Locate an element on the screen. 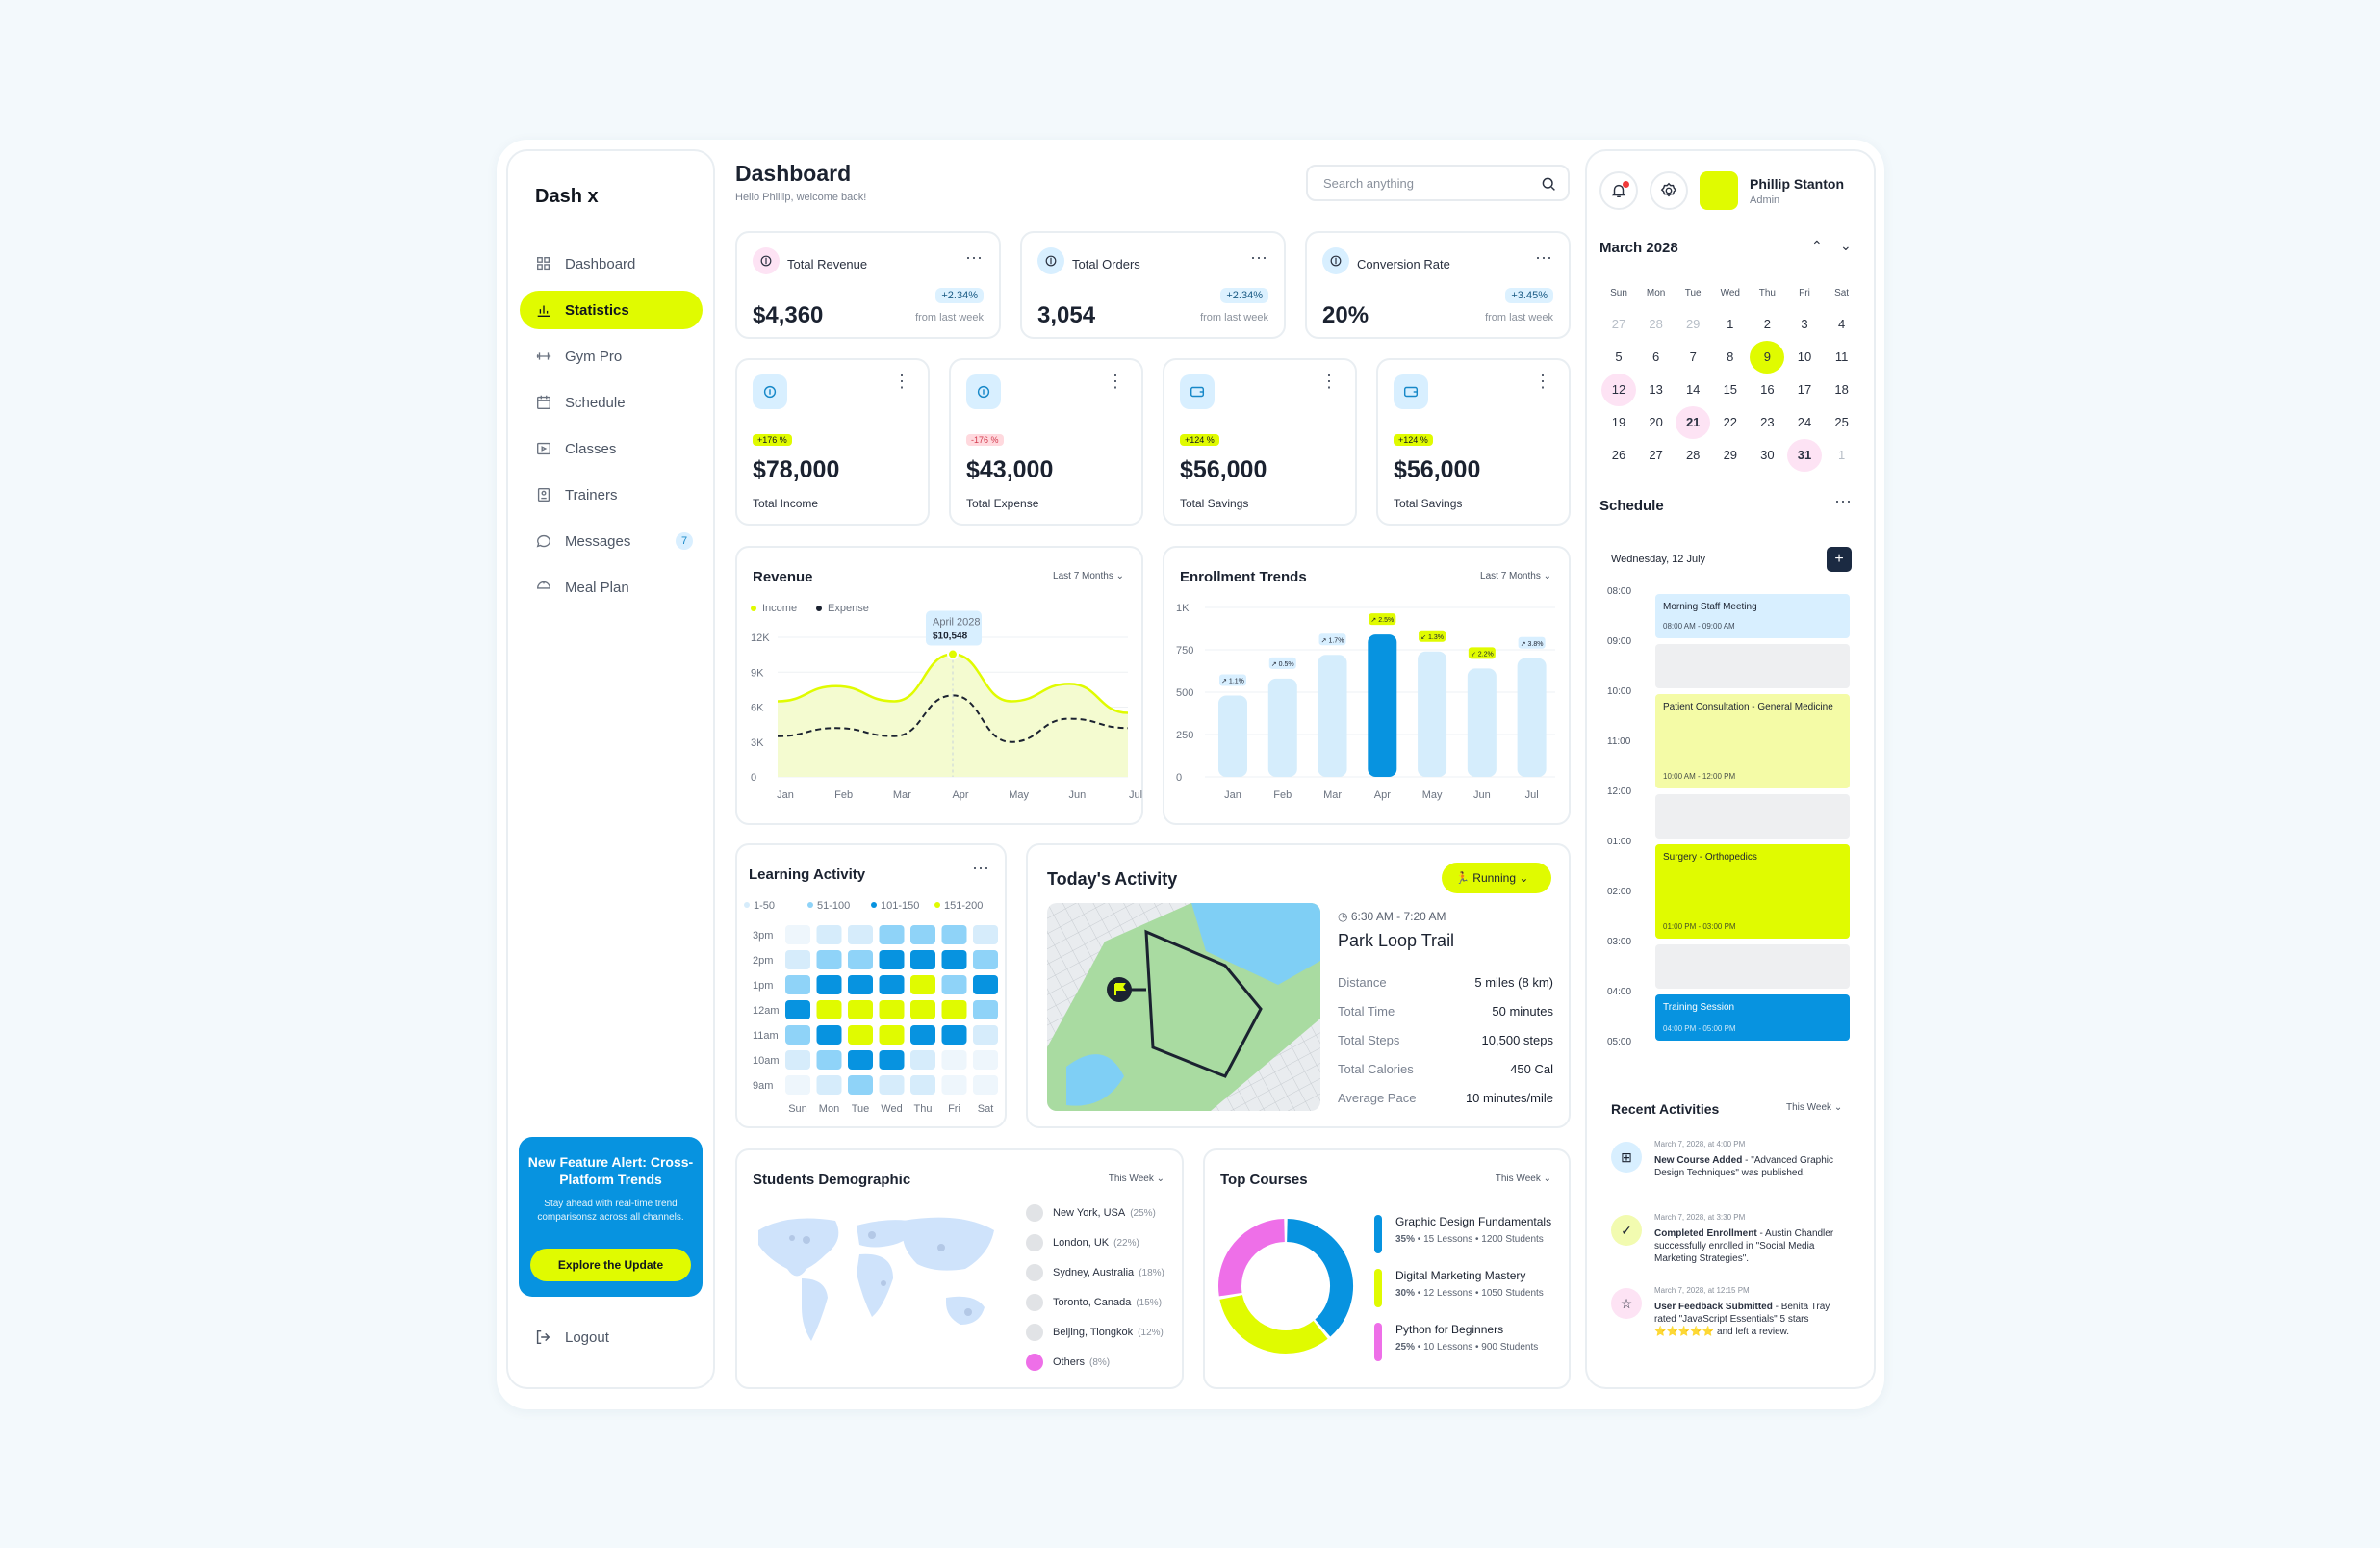  calendar-day: 26 is located at coordinates (1618, 455).